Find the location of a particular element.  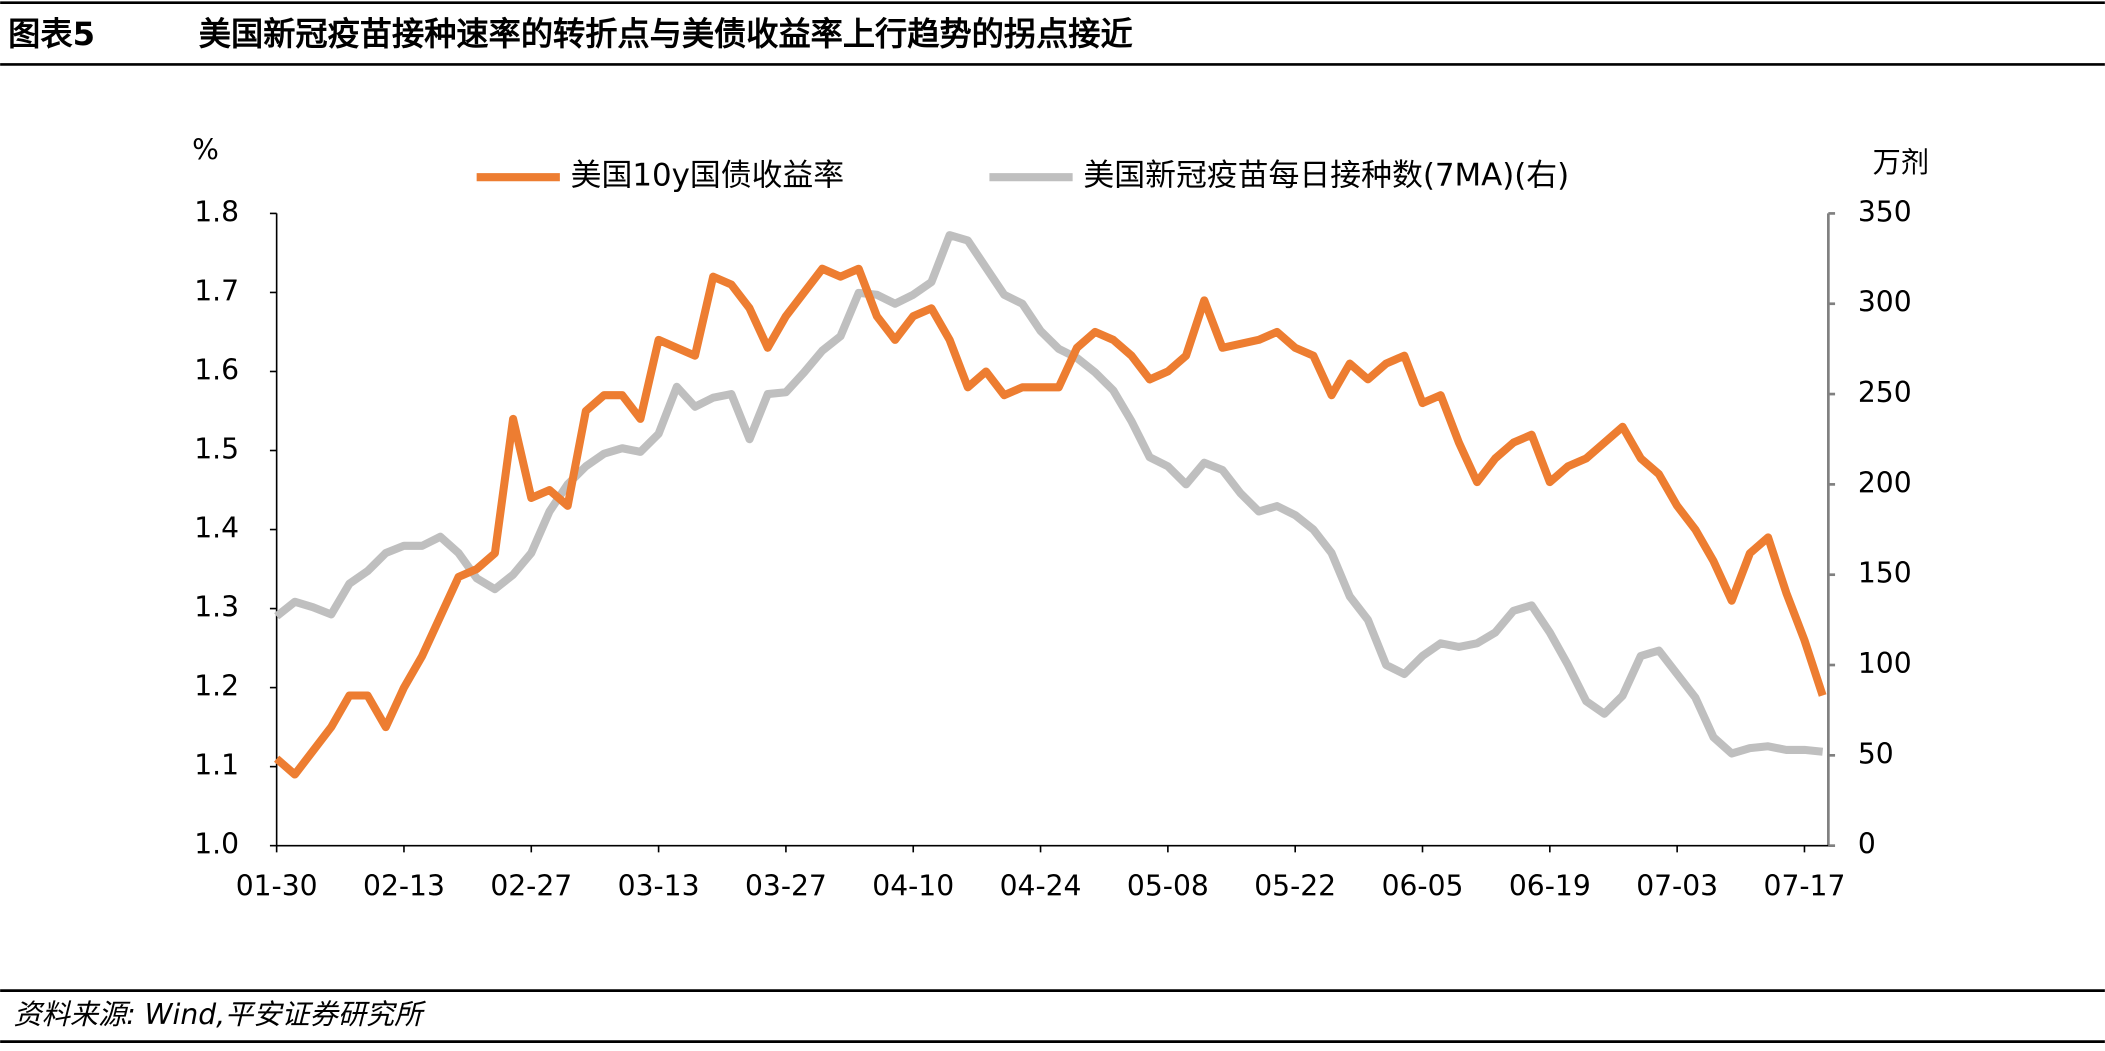

y2-tick-label: 250 is located at coordinates (1885, 392).